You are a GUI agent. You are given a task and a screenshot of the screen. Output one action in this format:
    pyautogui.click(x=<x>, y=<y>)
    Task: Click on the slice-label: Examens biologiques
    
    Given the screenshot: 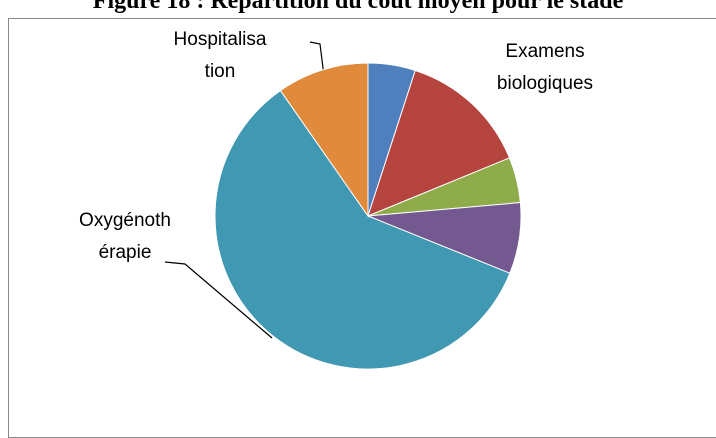 What is the action you would take?
    pyautogui.click(x=545, y=67)
    